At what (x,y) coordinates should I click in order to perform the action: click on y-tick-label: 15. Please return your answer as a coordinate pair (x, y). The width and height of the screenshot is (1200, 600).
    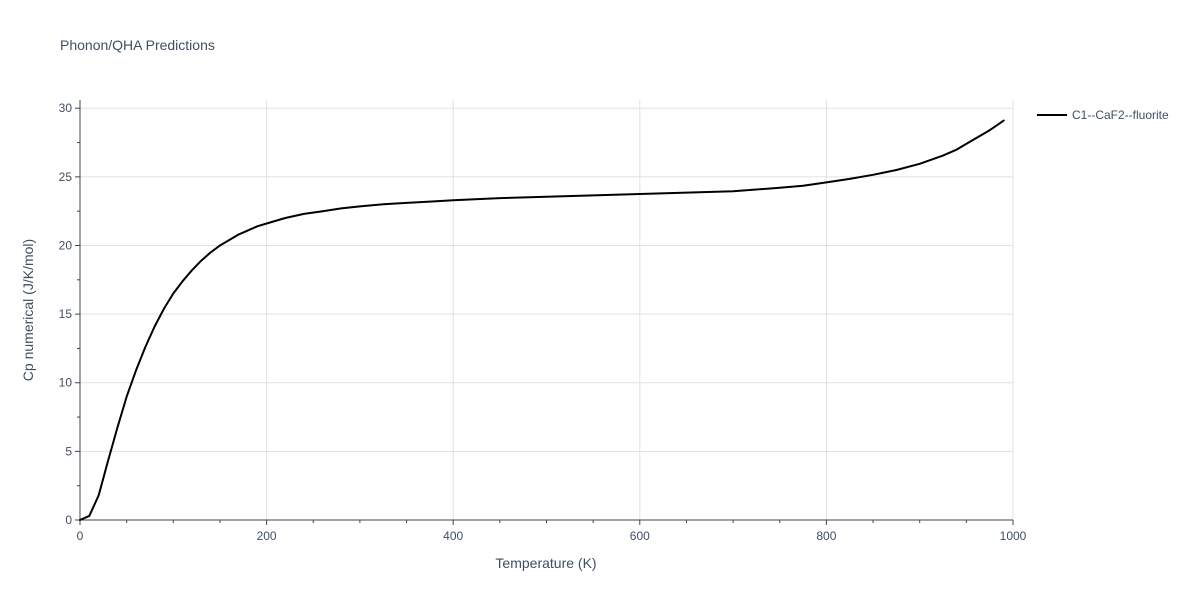
    Looking at the image, I should click on (66, 314).